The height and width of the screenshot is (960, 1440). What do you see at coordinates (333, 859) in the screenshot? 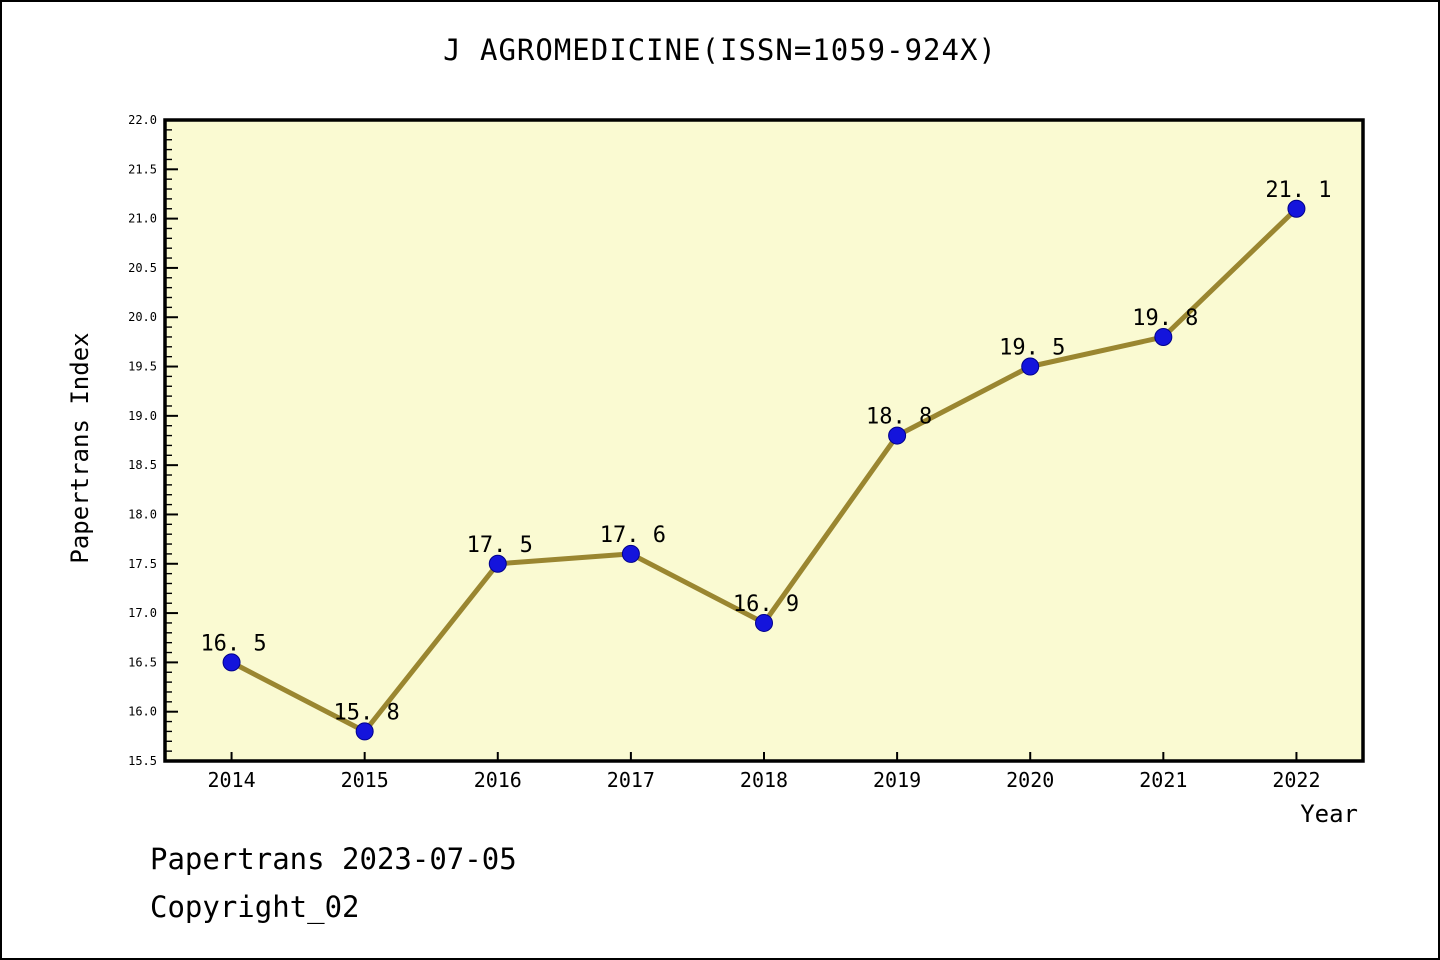
I see `footer-watermark: Papertrans 2023-07-05` at bounding box center [333, 859].